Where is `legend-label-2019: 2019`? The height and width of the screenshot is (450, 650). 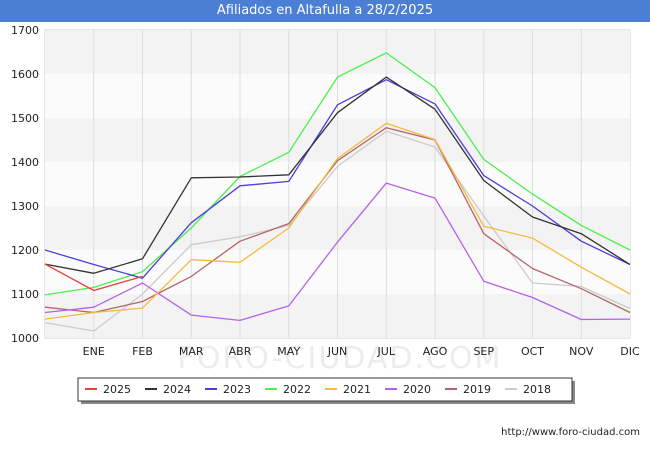
legend-label-2019: 2019 is located at coordinates (477, 389).